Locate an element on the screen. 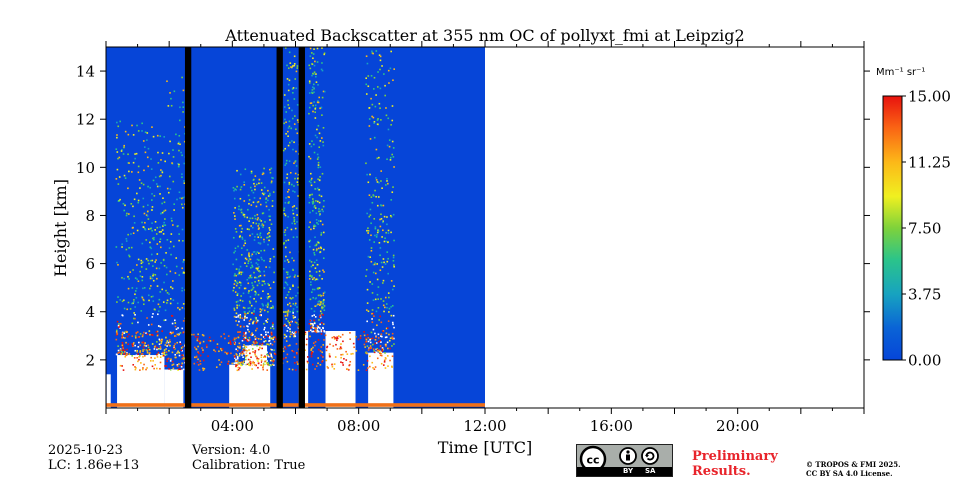  preliminary-notice: Preliminary Results. is located at coordinates (735, 464).